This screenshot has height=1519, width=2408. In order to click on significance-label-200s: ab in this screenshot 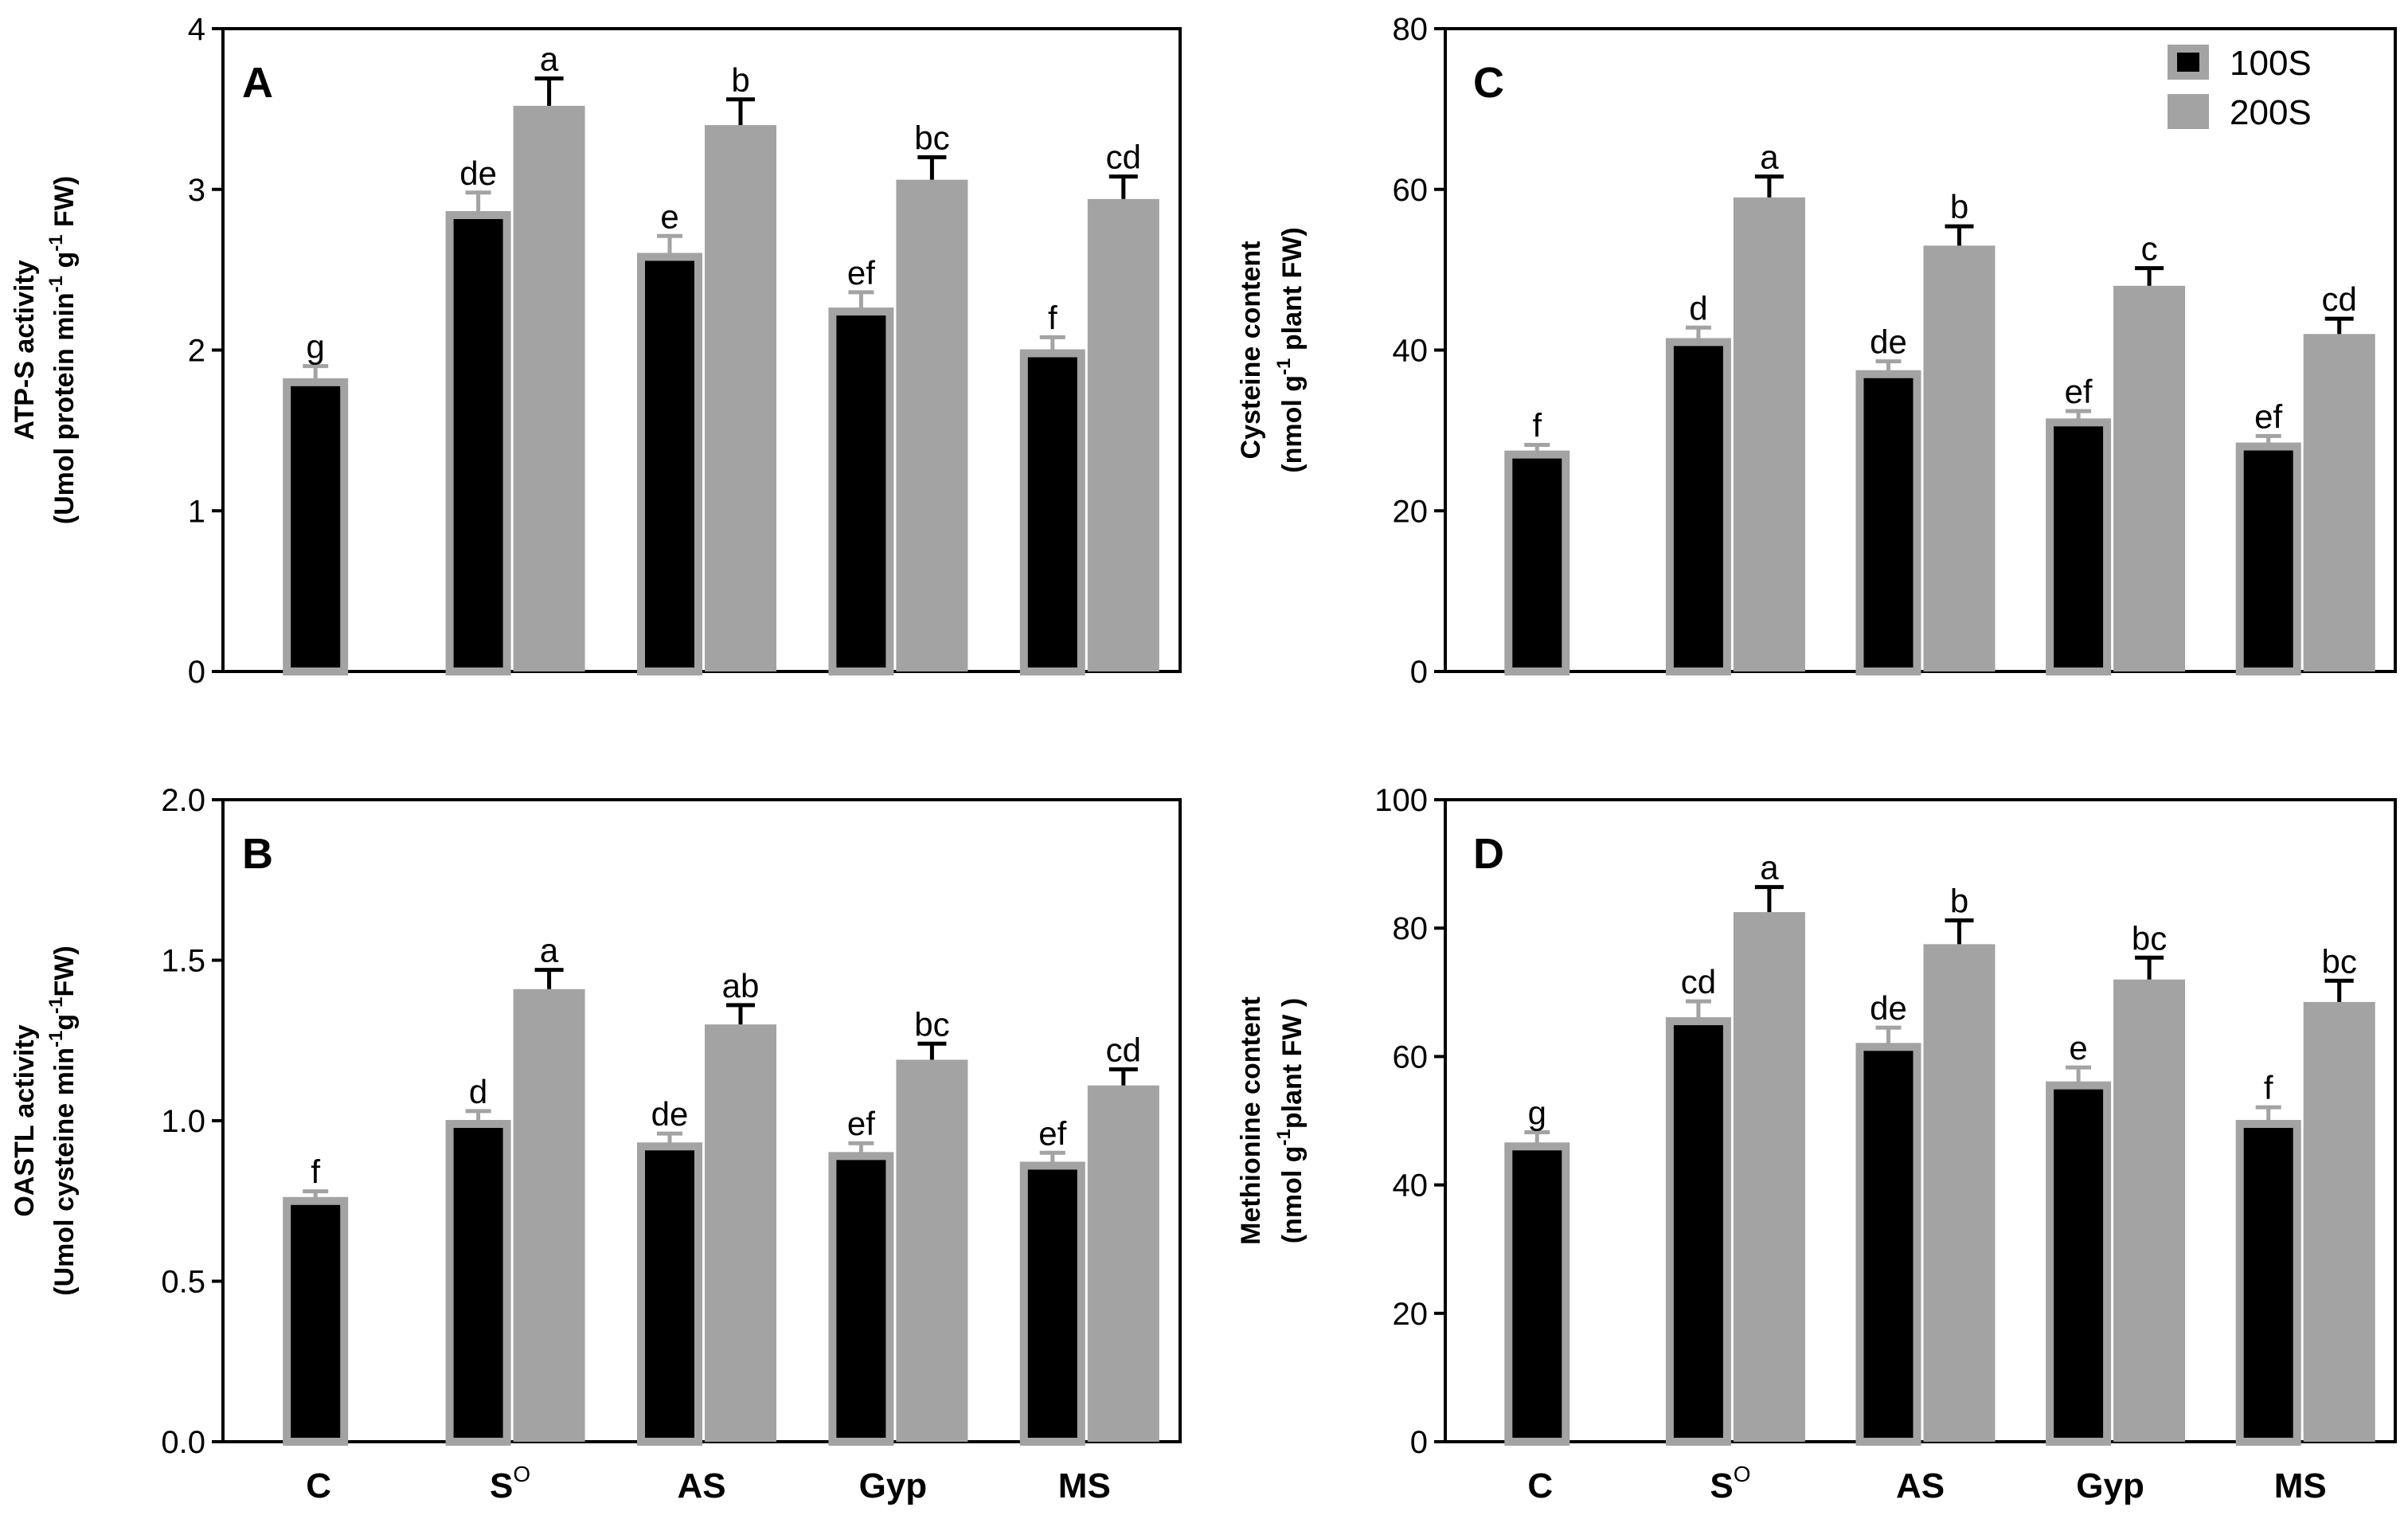, I will do `click(741, 985)`.